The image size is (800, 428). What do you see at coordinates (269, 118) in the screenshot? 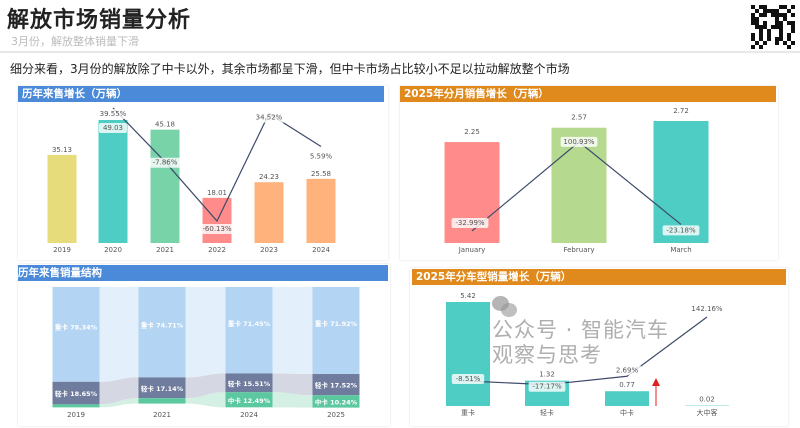
I see `growth-label: 34.52%` at bounding box center [269, 118].